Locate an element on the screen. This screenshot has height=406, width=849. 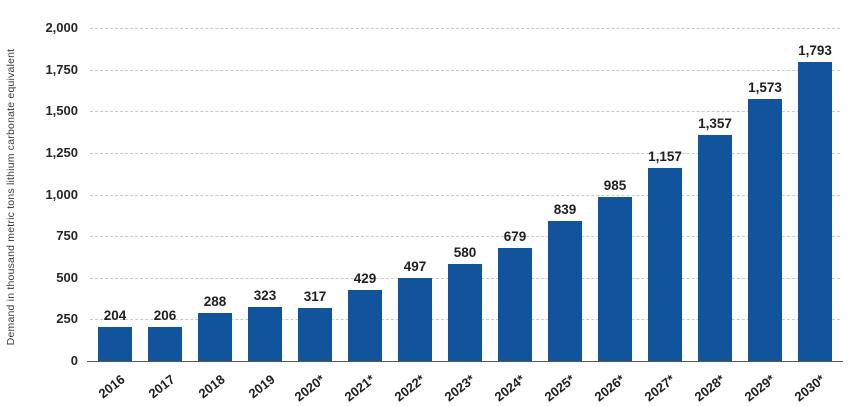
bar-value-label: 317 is located at coordinates (315, 296).